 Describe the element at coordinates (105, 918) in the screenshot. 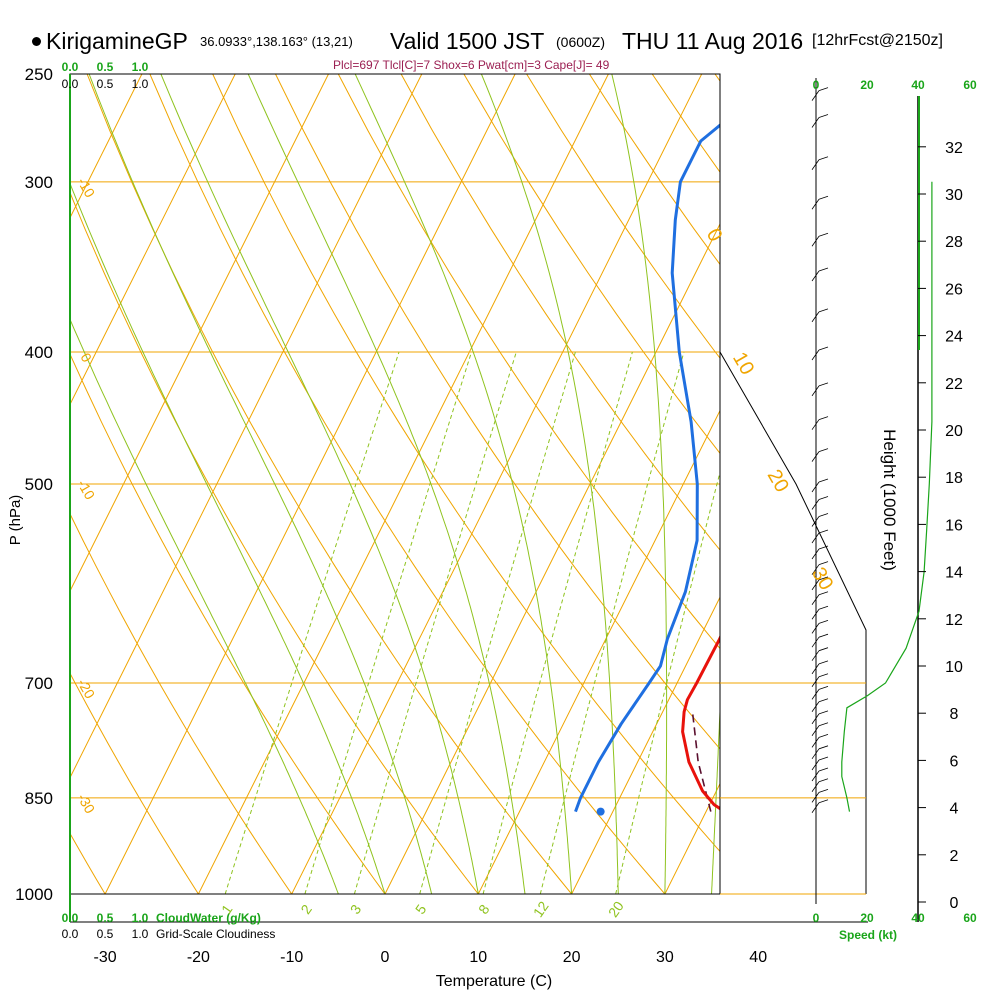

I see `cloud-water-scale-label: 0.5` at that location.